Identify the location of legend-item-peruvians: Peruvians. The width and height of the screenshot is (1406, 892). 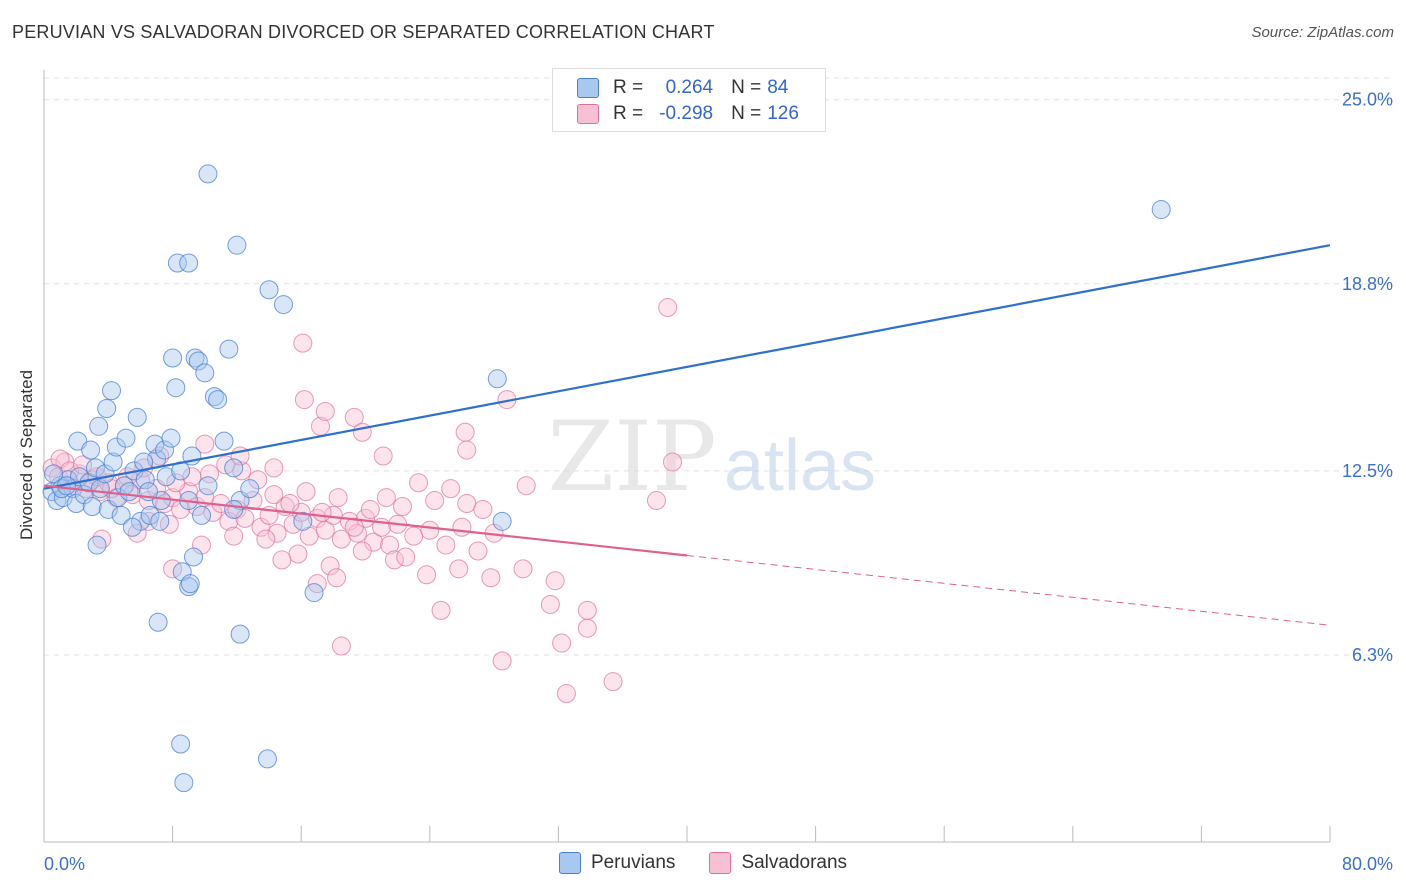
(616, 863).